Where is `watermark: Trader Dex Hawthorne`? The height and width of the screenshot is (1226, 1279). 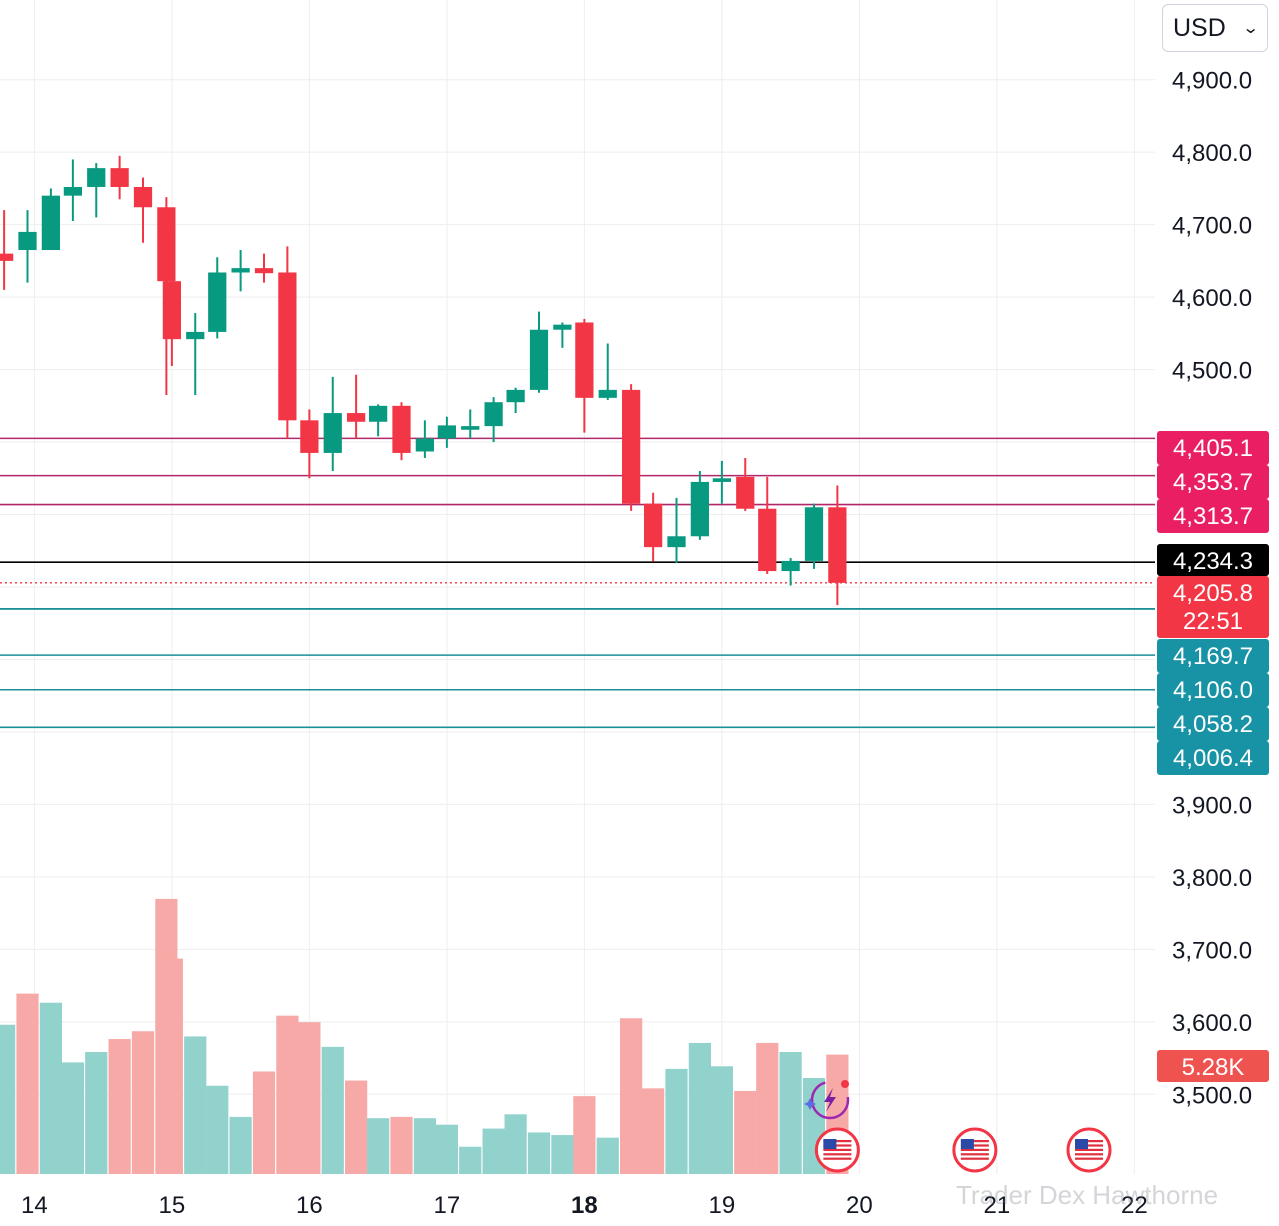 watermark: Trader Dex Hawthorne is located at coordinates (1087, 1195).